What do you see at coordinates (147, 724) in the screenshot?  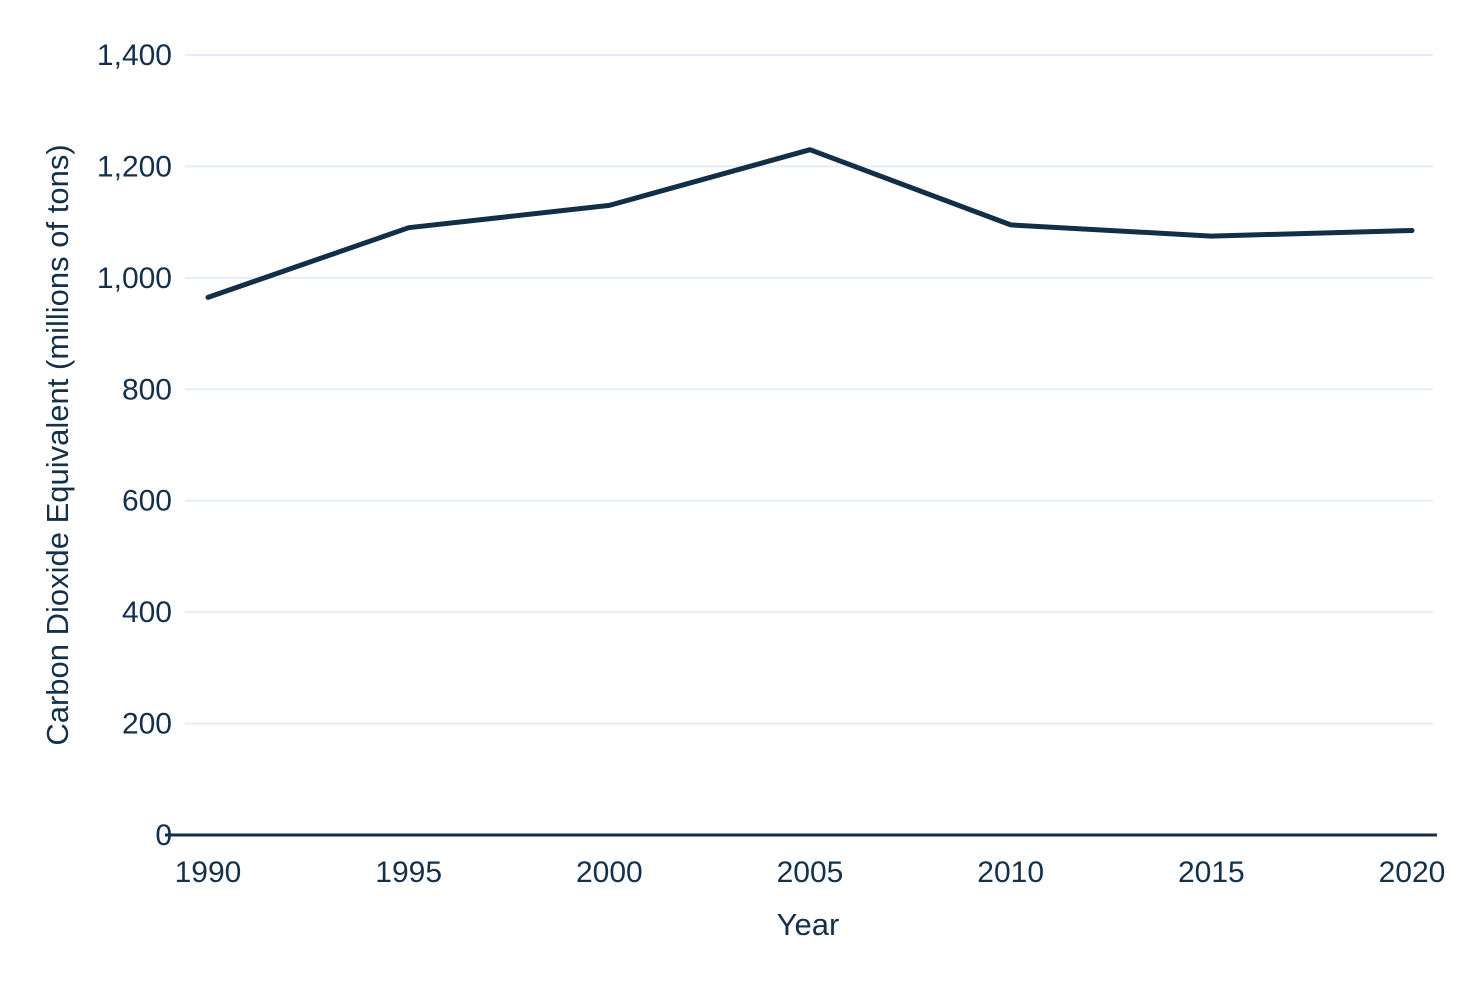 I see `y-tick-label: 200` at bounding box center [147, 724].